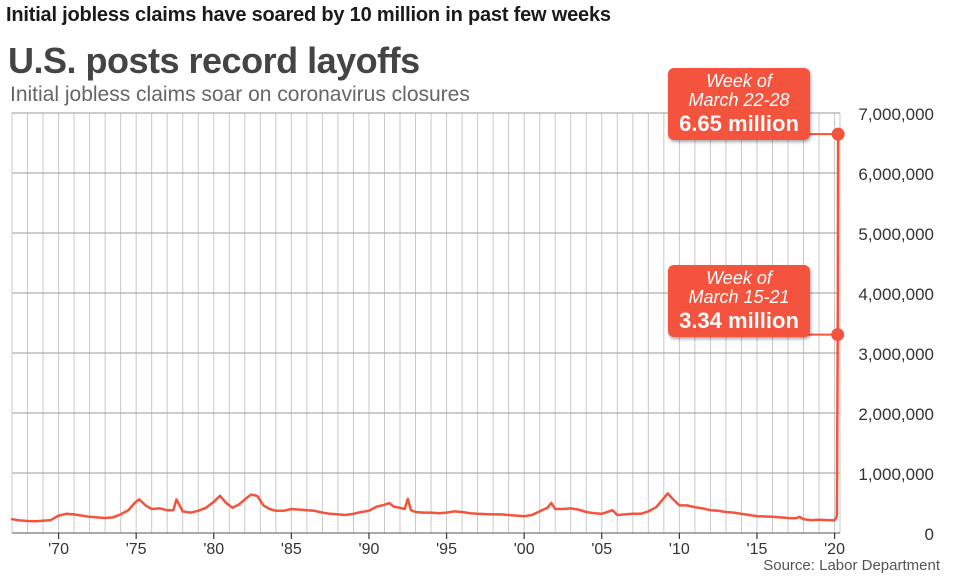  What do you see at coordinates (896, 234) in the screenshot?
I see `y-tick-label: 5,000,000` at bounding box center [896, 234].